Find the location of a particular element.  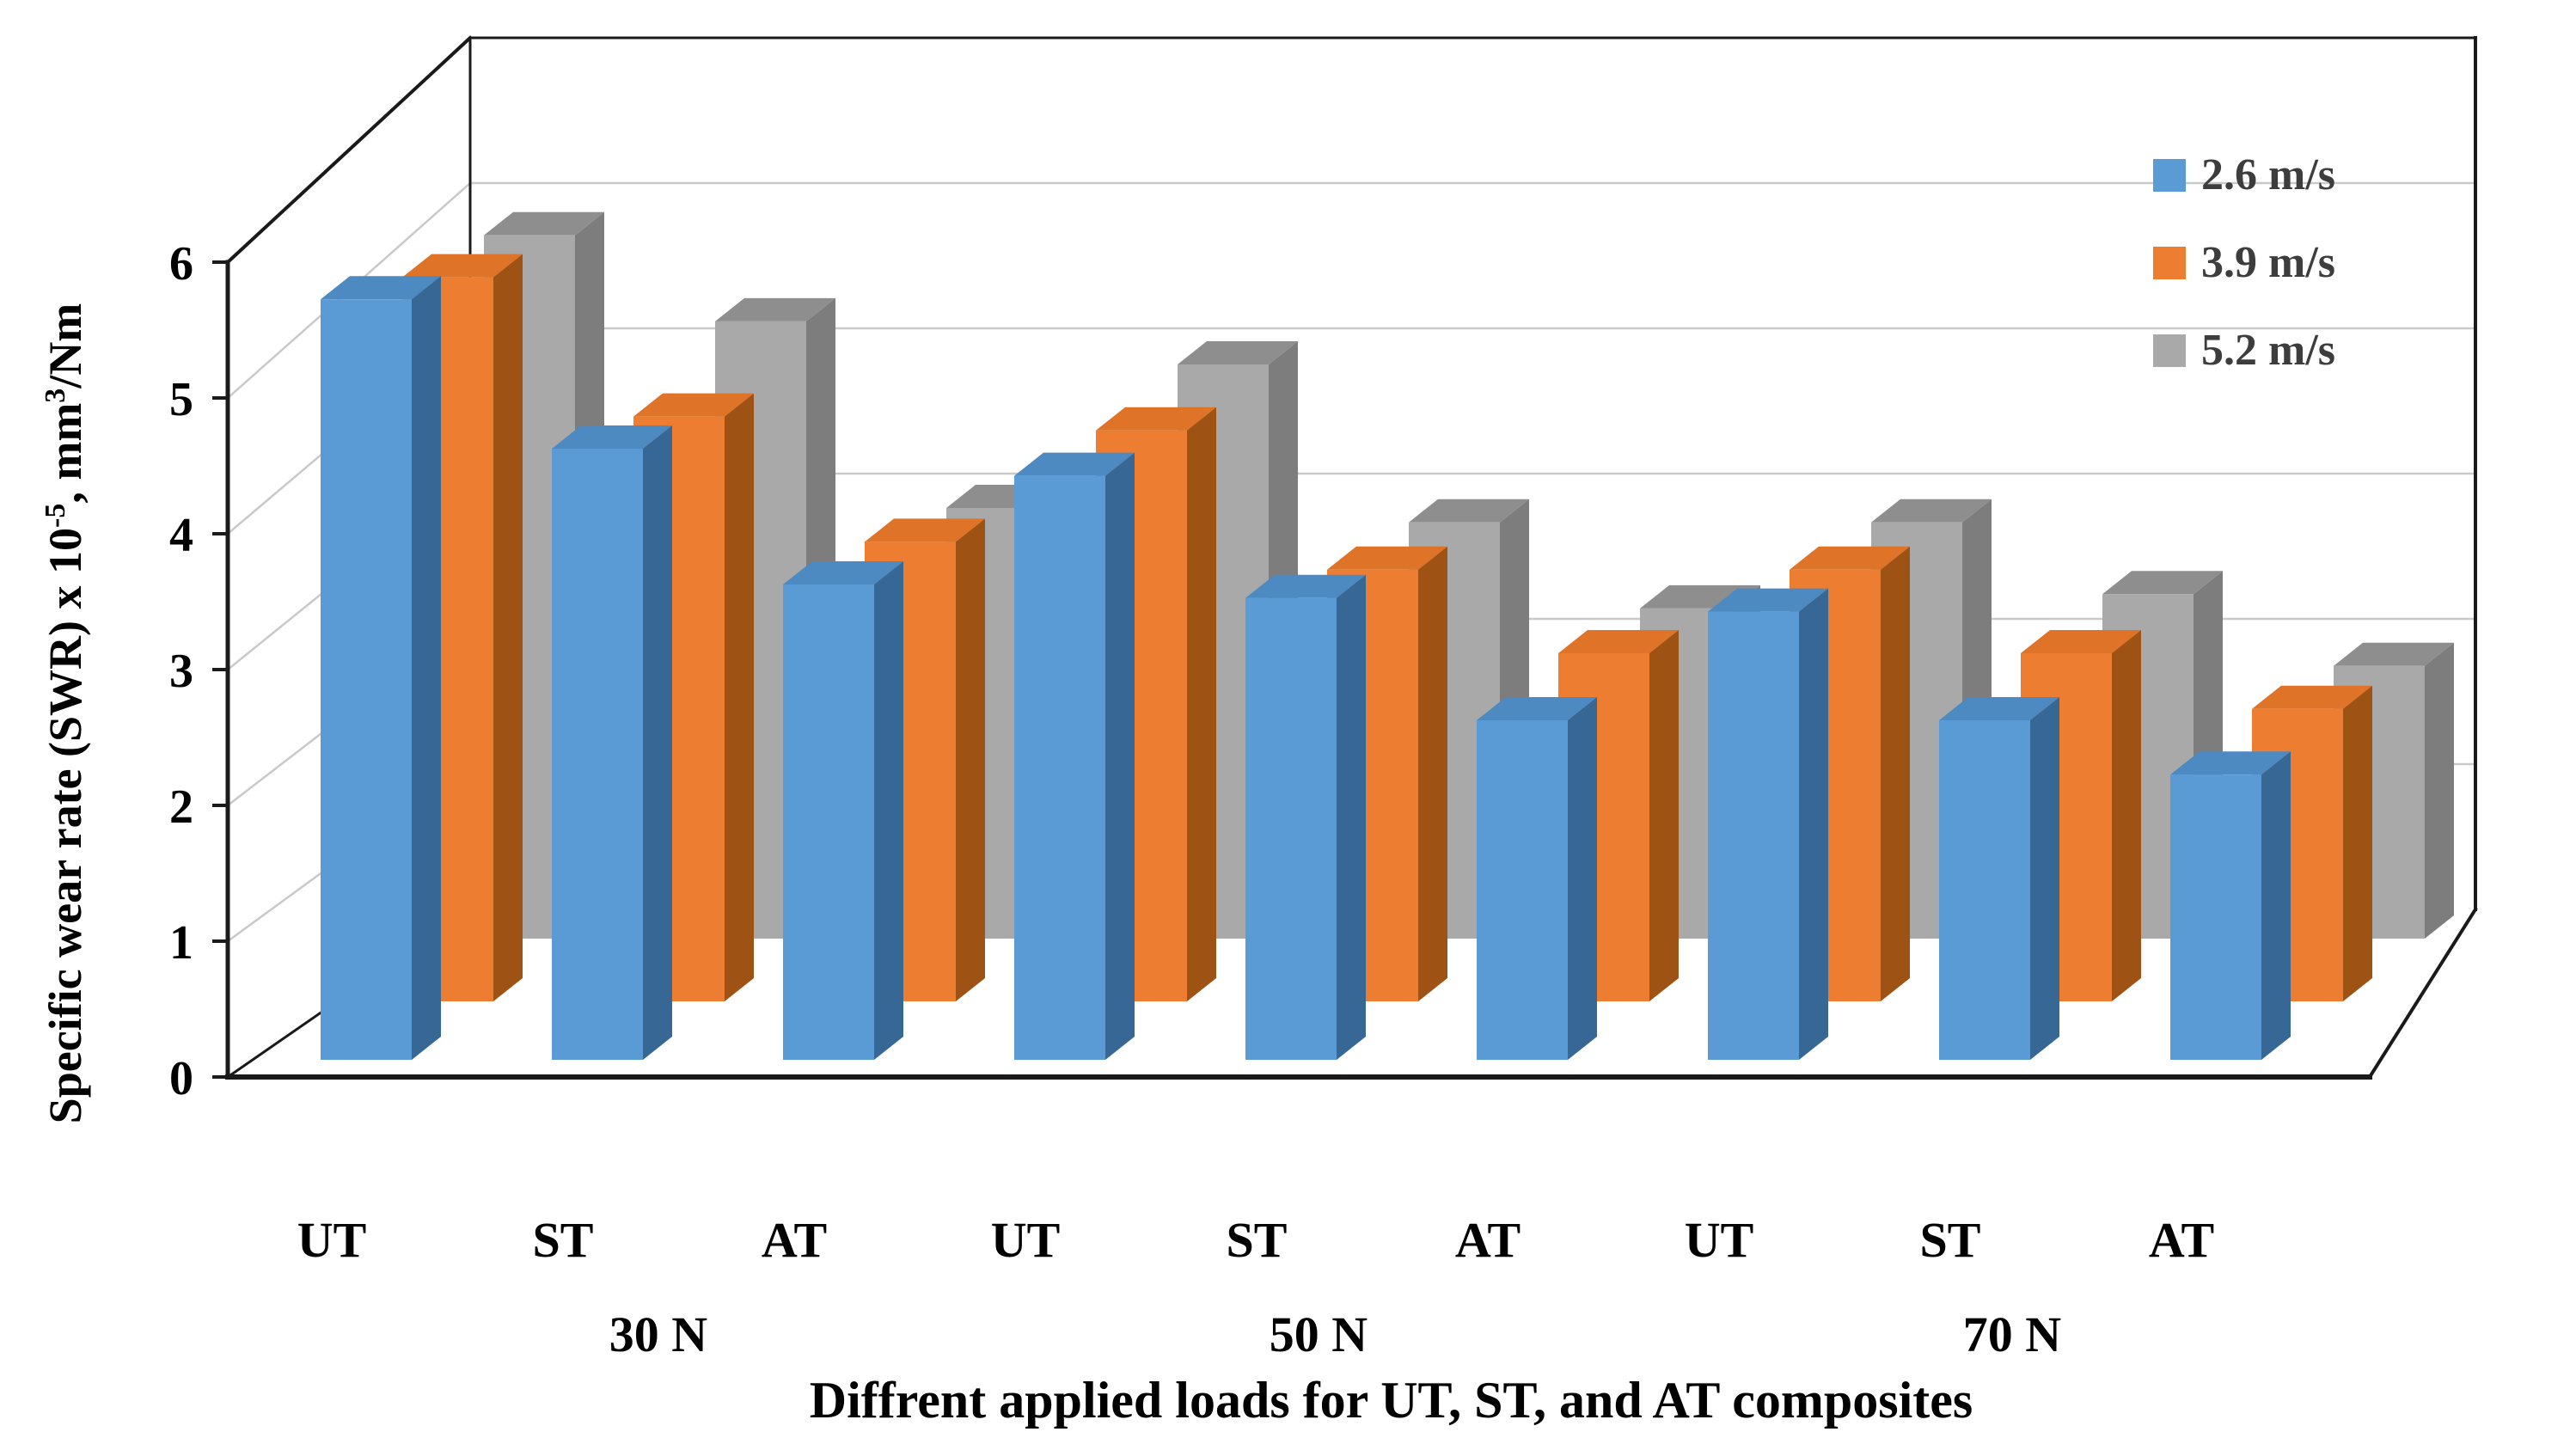

legend-swatch-blue-icon is located at coordinates (2169, 175).